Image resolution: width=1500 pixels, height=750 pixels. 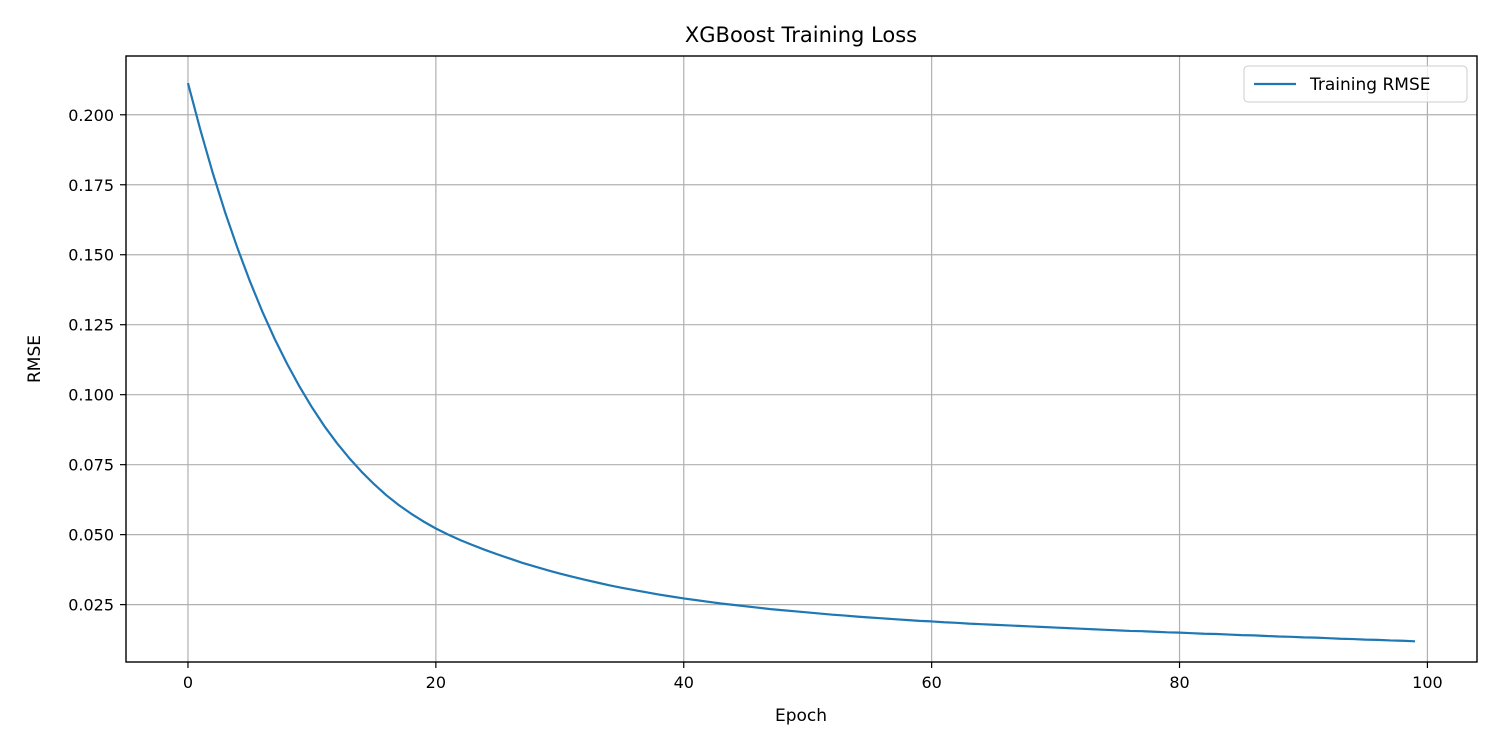 I want to click on y-tick-label: 0.050, so click(x=91, y=535).